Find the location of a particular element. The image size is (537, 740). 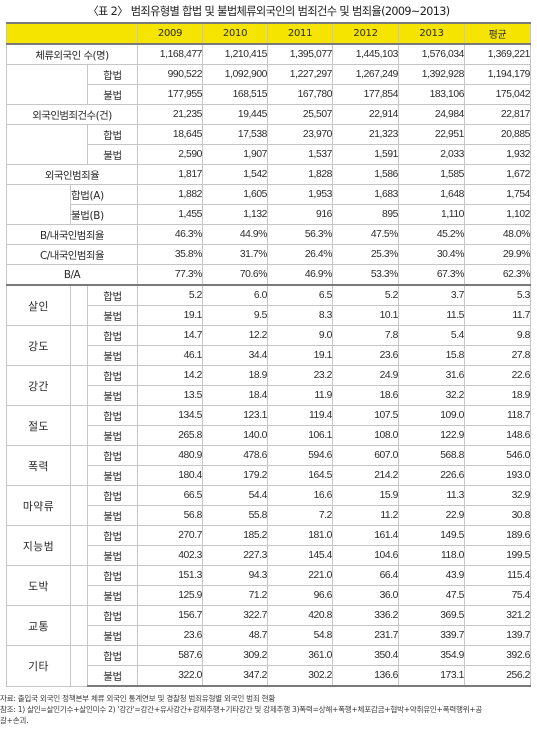

table-row: 불법(B) 1,455 1,132 916 895 1,110 1,102 is located at coordinates (269, 214).